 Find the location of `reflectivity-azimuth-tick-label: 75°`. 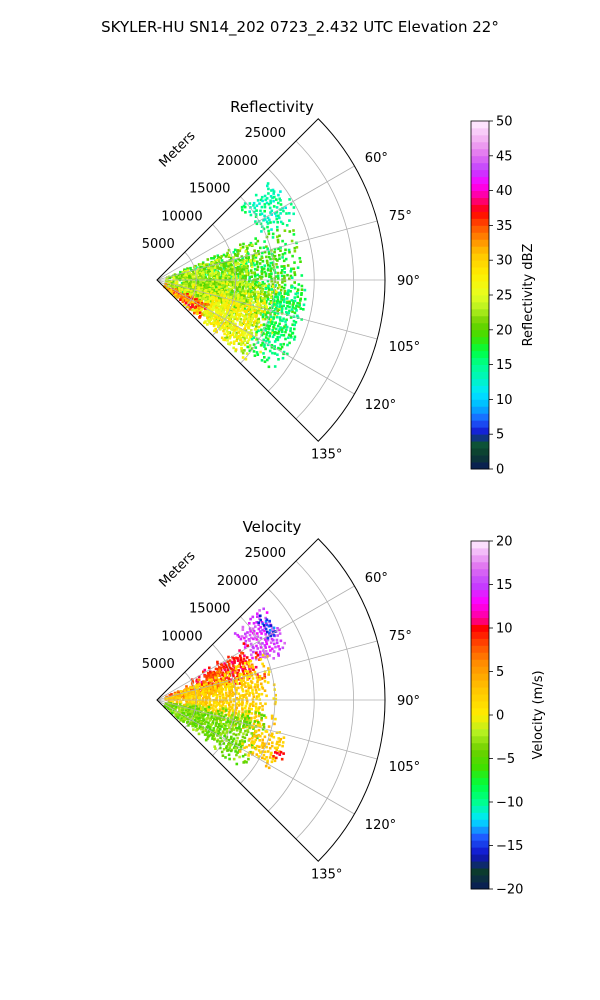

reflectivity-azimuth-tick-label: 75° is located at coordinates (400, 216).